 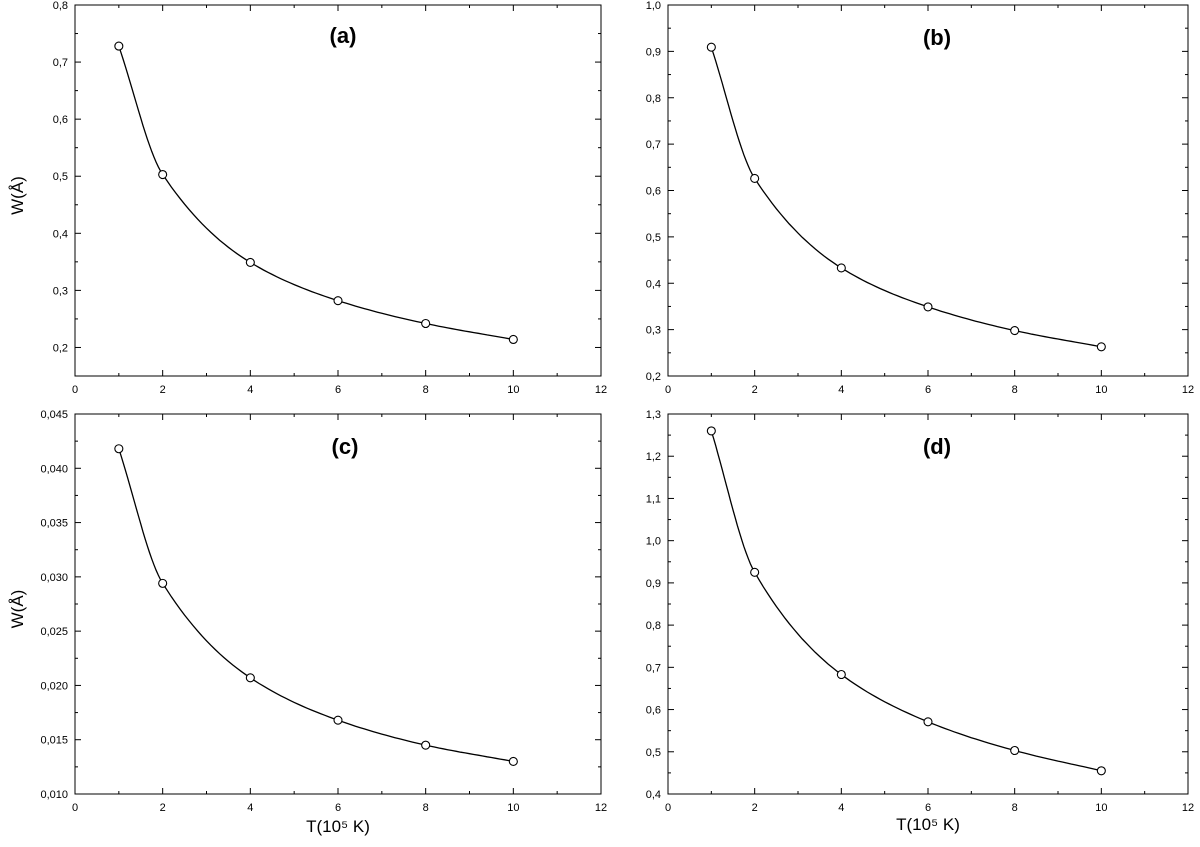 What do you see at coordinates (54, 795) in the screenshot?
I see `y-tick-label: 0,010` at bounding box center [54, 795].